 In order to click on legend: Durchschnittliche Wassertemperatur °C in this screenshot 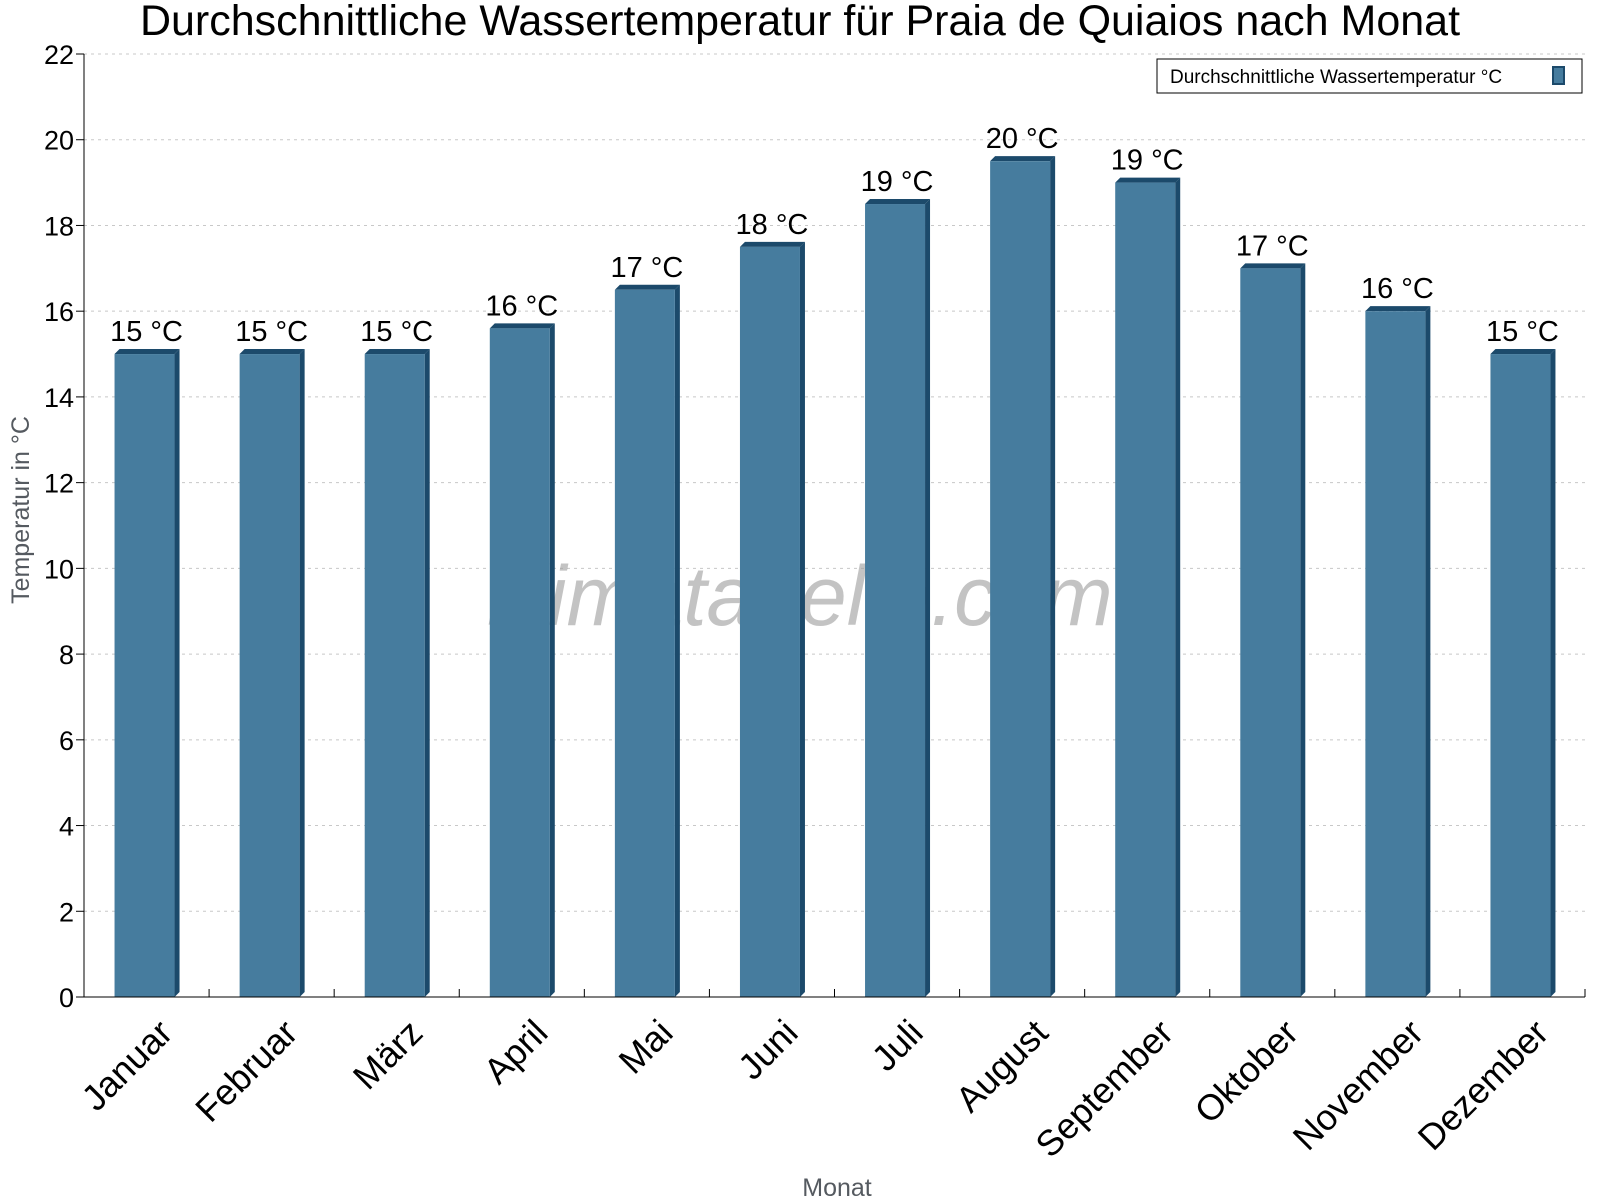, I will do `click(1369, 76)`.